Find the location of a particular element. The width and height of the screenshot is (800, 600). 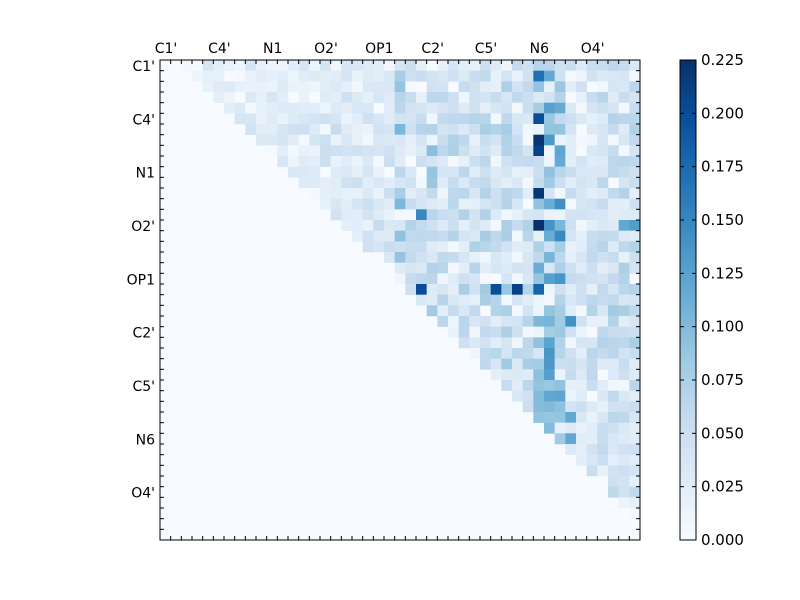

colorbar-tick-label: 0.050 is located at coordinates (722, 433).